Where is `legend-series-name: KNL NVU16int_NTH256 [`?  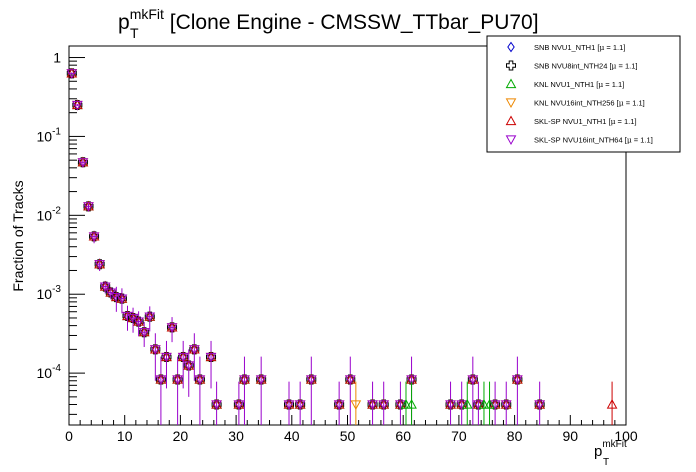
legend-series-name: KNL NVU16int_NTH256 [ is located at coordinates (577, 103).